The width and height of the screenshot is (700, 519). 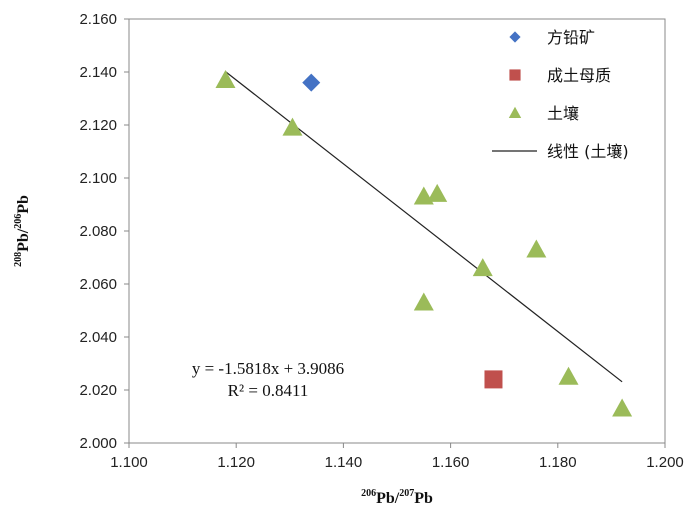 I want to click on trendline-equation: y = -1.5818x + 3.9086, so click(x=268, y=368).